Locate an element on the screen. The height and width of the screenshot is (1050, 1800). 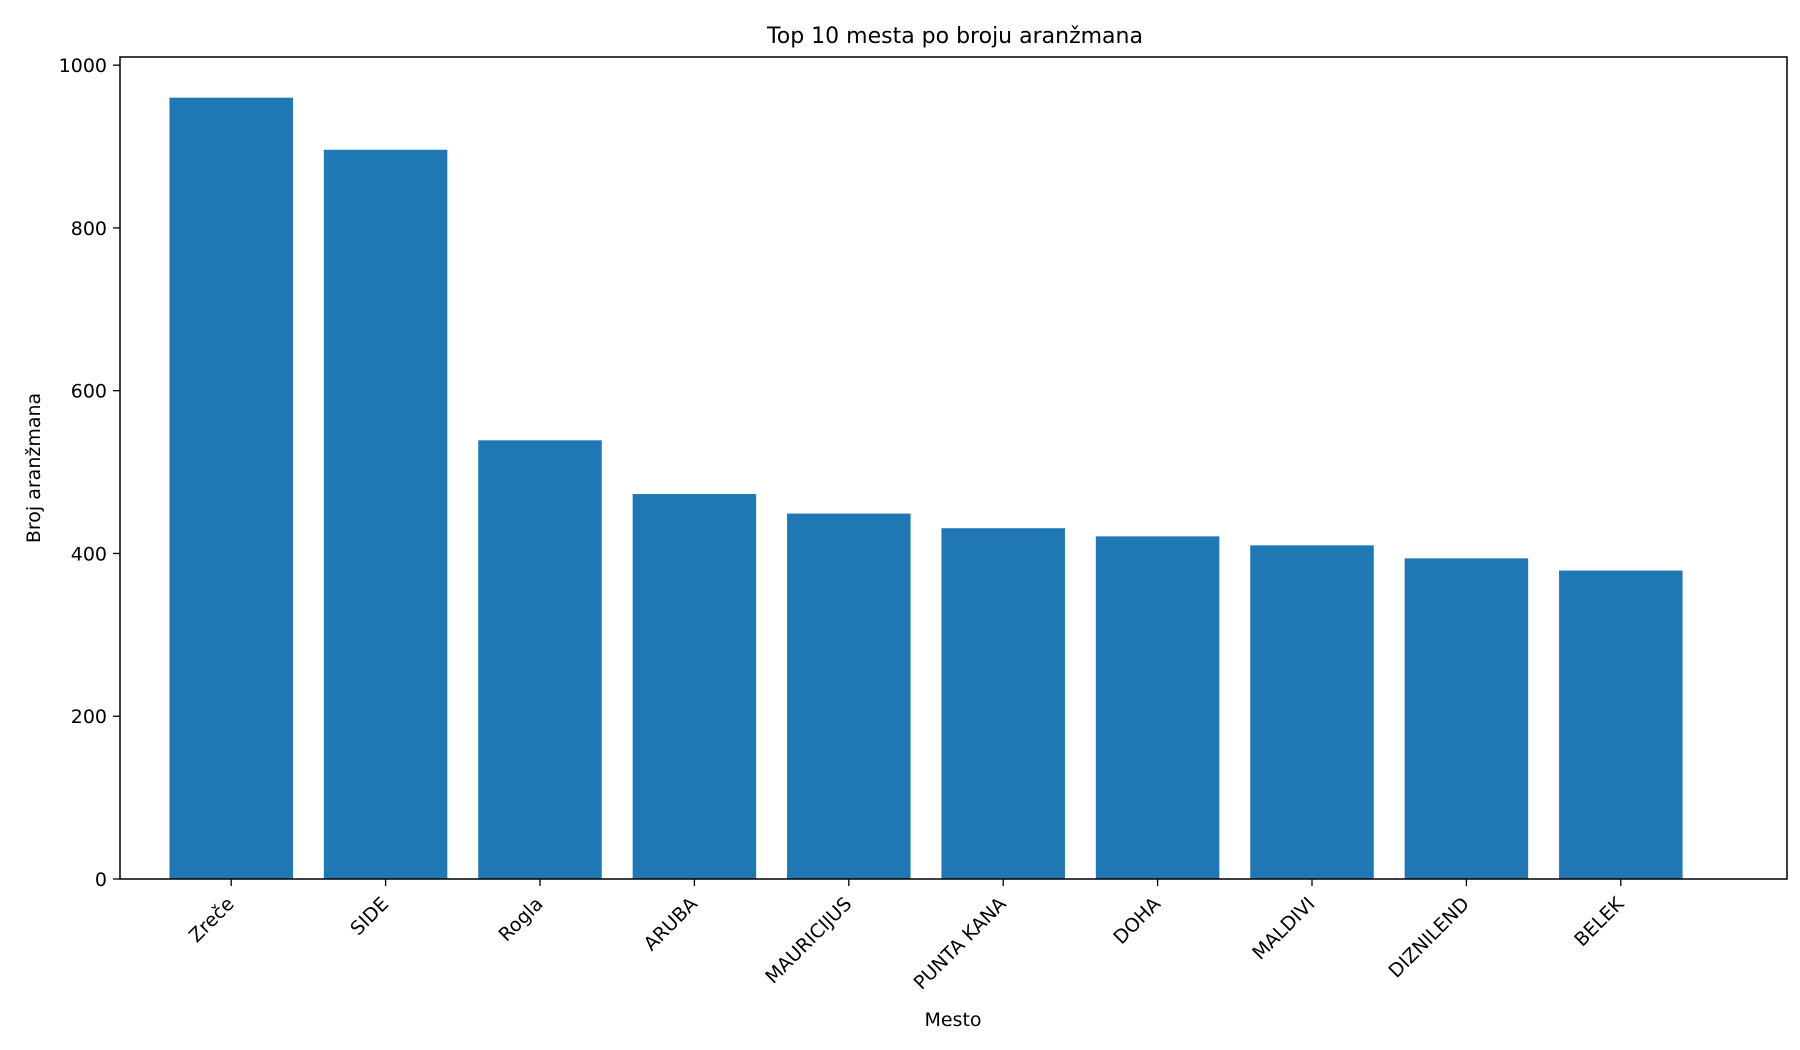
y-tick-label: 0 is located at coordinates (101, 880).